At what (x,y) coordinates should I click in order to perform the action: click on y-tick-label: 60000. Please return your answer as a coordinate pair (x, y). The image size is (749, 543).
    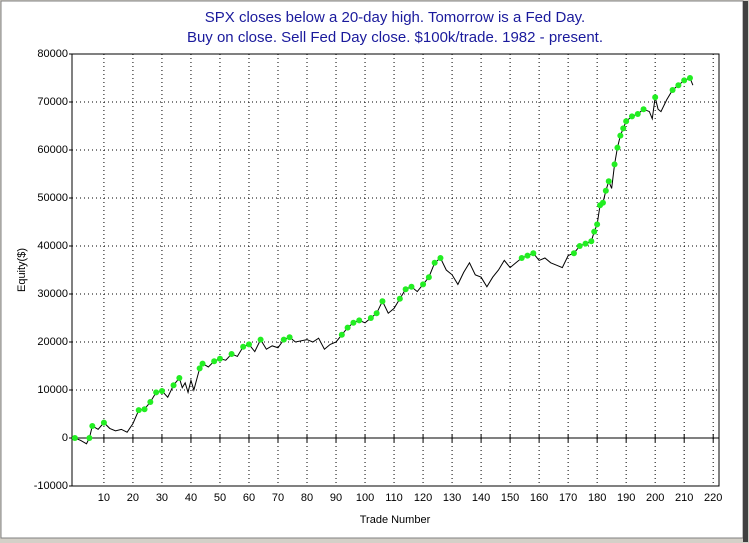
    Looking at the image, I should click on (52, 150).